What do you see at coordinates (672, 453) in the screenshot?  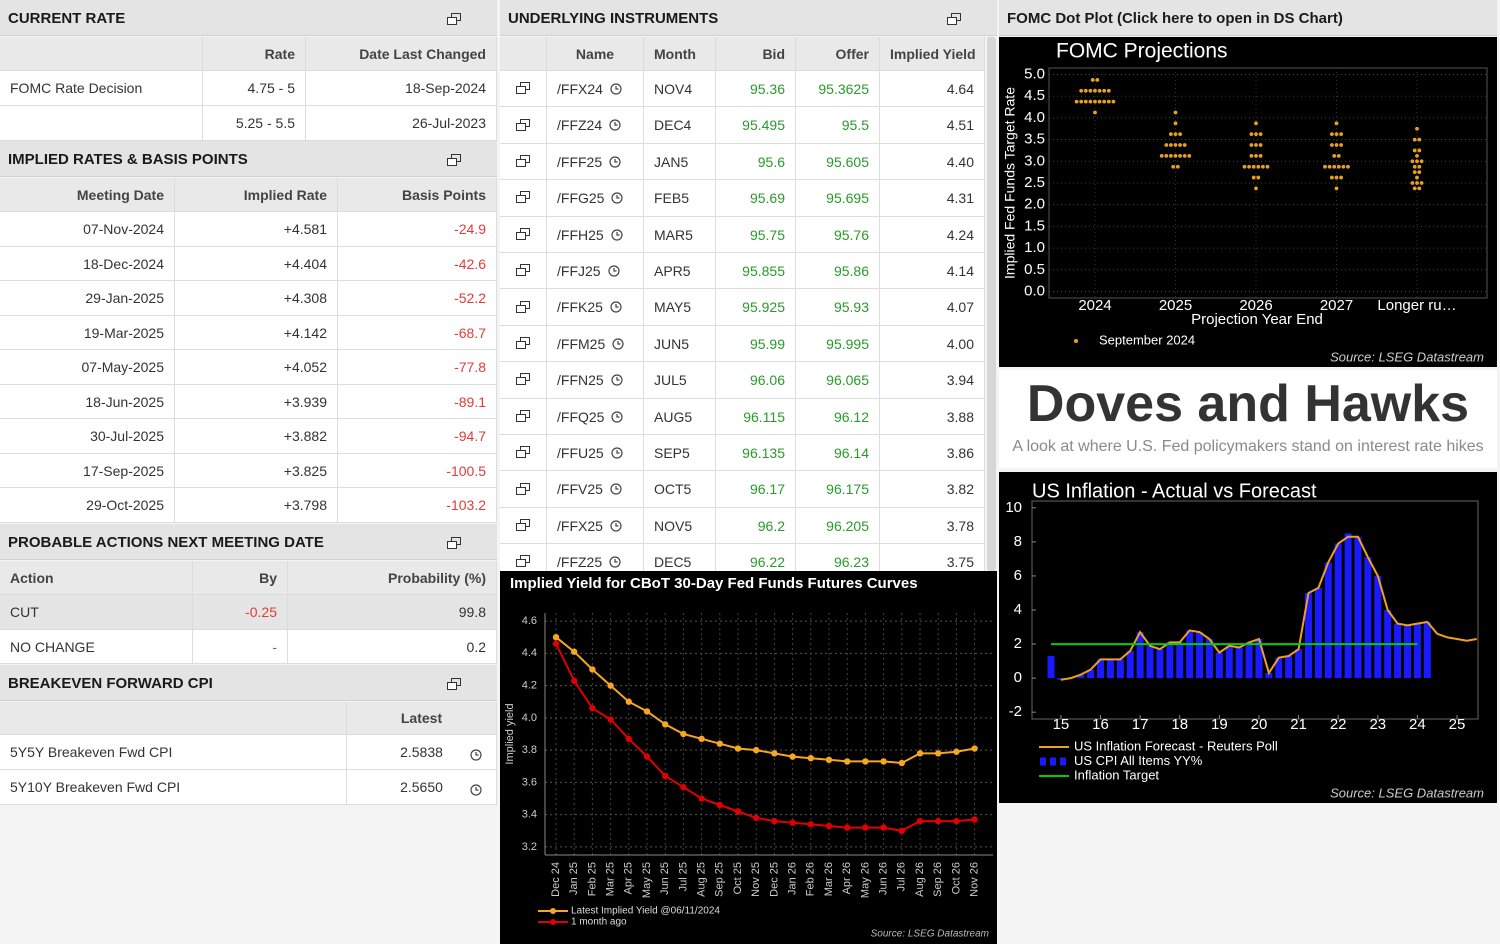 I see `cell-text: SEP5` at bounding box center [672, 453].